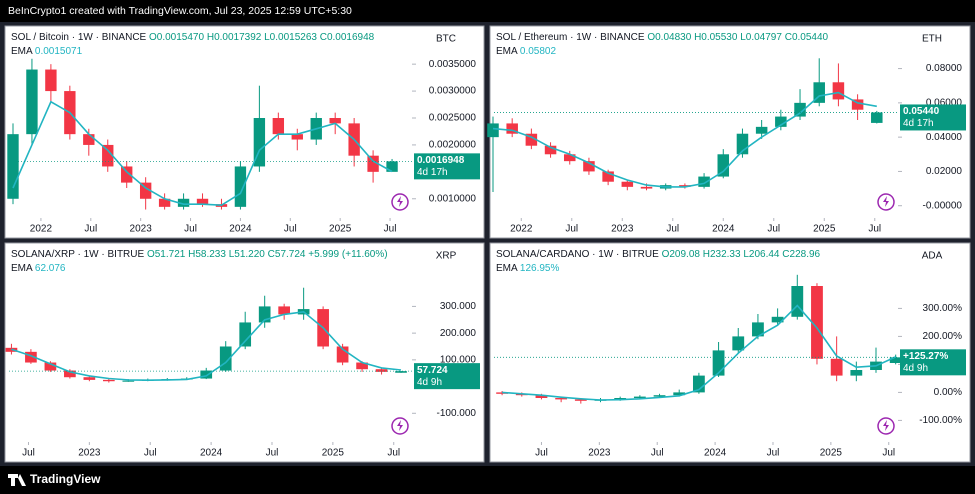 This screenshot has width=975, height=494. Describe the element at coordinates (79, 37) in the screenshot. I see `chart-title: SOL / Bitcoin · 1W · BINANCE` at that location.